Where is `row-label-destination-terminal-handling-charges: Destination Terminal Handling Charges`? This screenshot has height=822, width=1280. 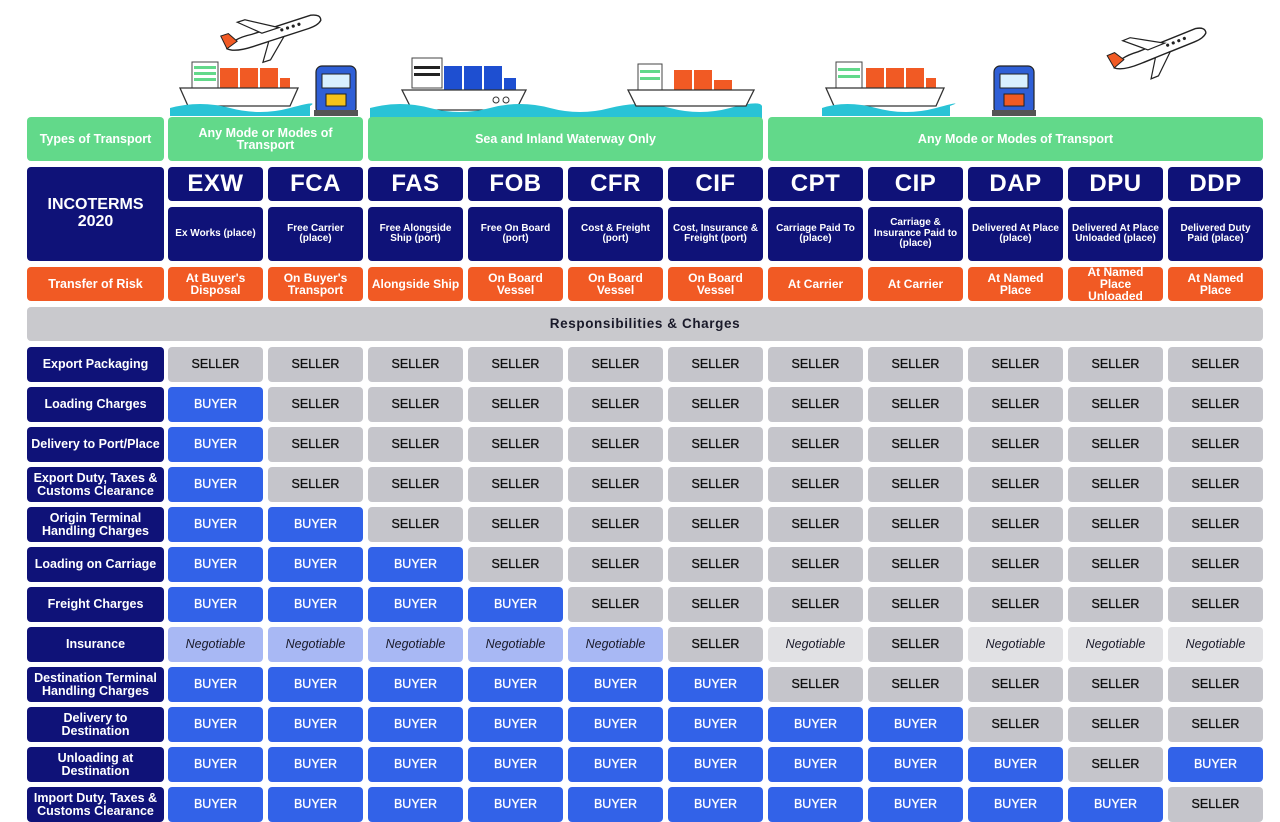
row-label-destination-terminal-handling-charges: Destination Terminal Handling Charges is located at coordinates (95, 684).